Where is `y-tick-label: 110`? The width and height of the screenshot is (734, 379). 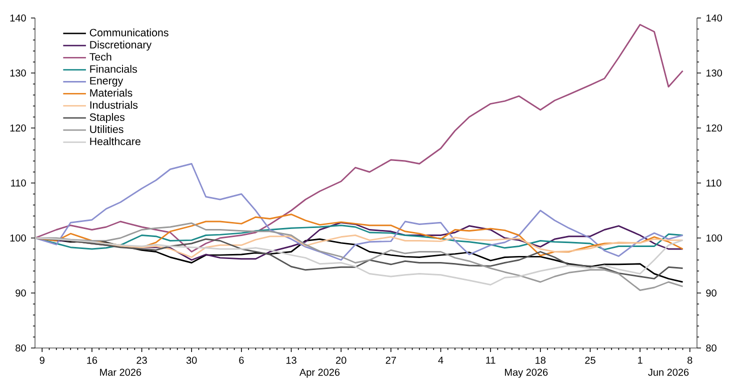
y-tick-label: 110 is located at coordinates (18, 183).